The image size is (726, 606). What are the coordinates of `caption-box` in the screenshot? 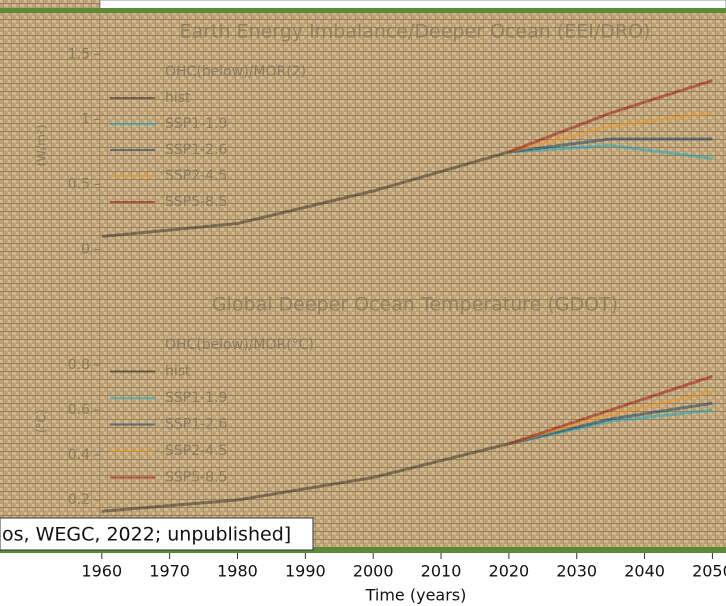 It's located at (157, 534).